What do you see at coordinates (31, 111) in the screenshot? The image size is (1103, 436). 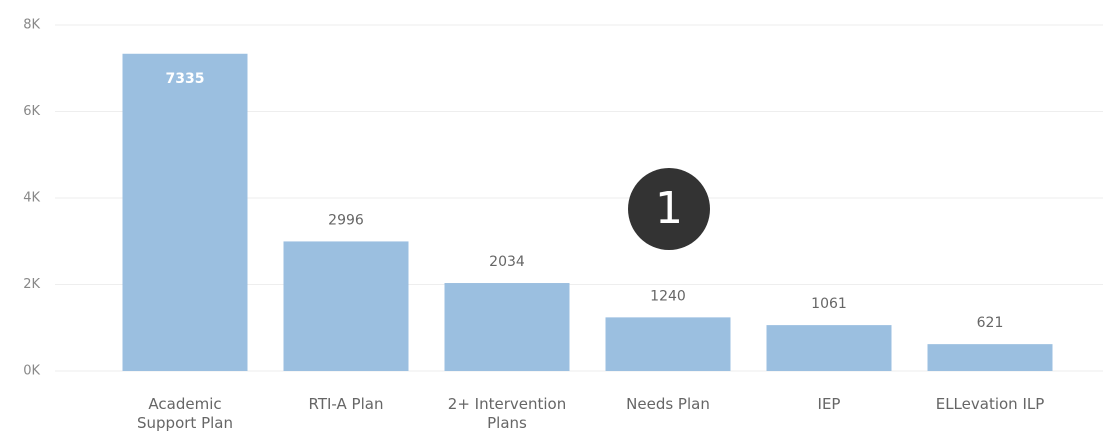 I see `y-tick-label: 6K` at bounding box center [31, 111].